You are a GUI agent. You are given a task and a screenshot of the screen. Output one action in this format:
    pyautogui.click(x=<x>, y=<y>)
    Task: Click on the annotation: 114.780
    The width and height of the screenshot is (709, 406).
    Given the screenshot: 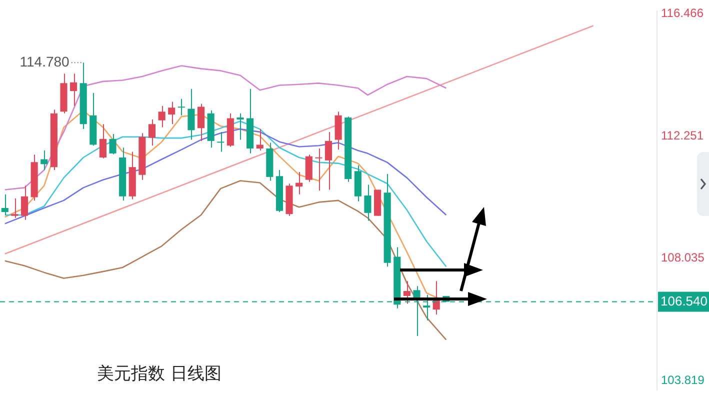 What is the action you would take?
    pyautogui.click(x=45, y=61)
    